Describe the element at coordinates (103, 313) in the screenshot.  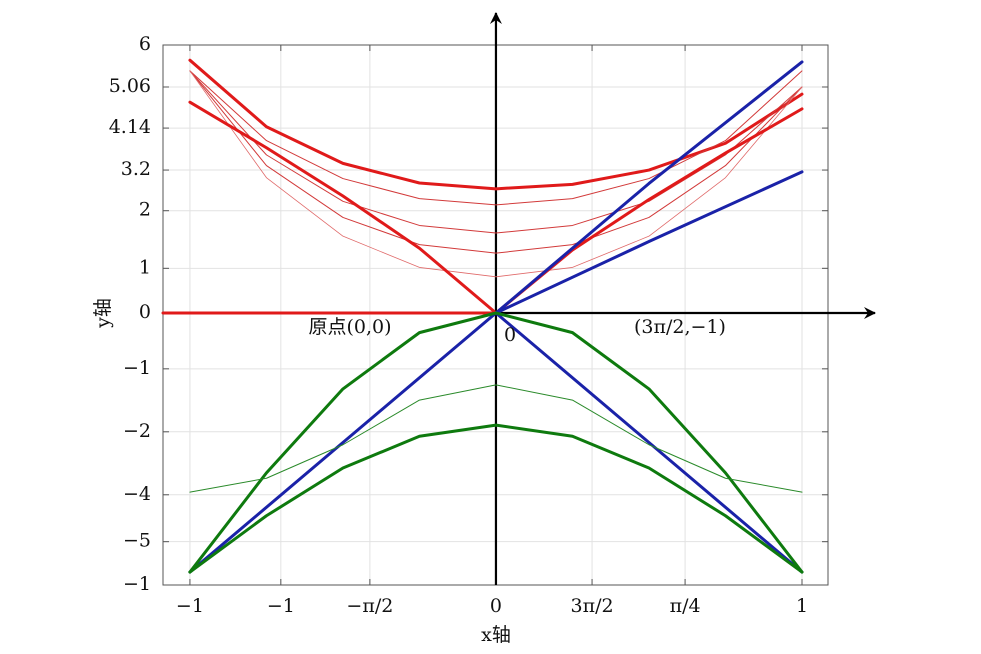
I see `y-axis-label: y轴` at that location.